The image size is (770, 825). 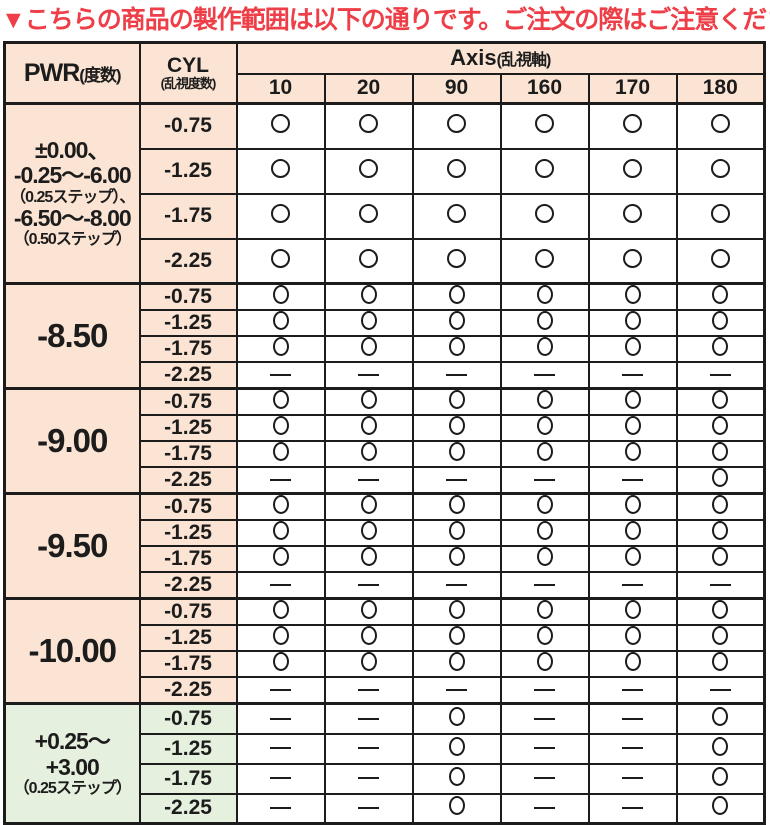 I want to click on cyl-header-cell: CYL (乱視度数), so click(x=188, y=73).